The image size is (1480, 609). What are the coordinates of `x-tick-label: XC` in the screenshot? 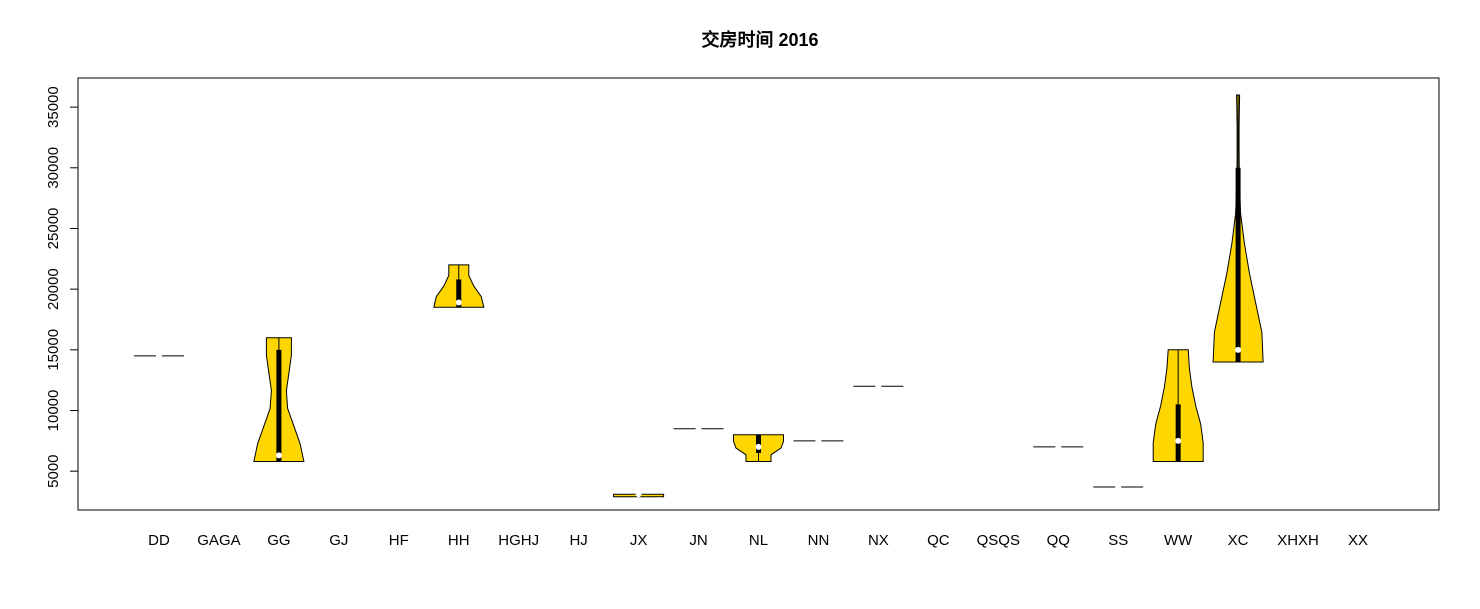 It's located at (1238, 540).